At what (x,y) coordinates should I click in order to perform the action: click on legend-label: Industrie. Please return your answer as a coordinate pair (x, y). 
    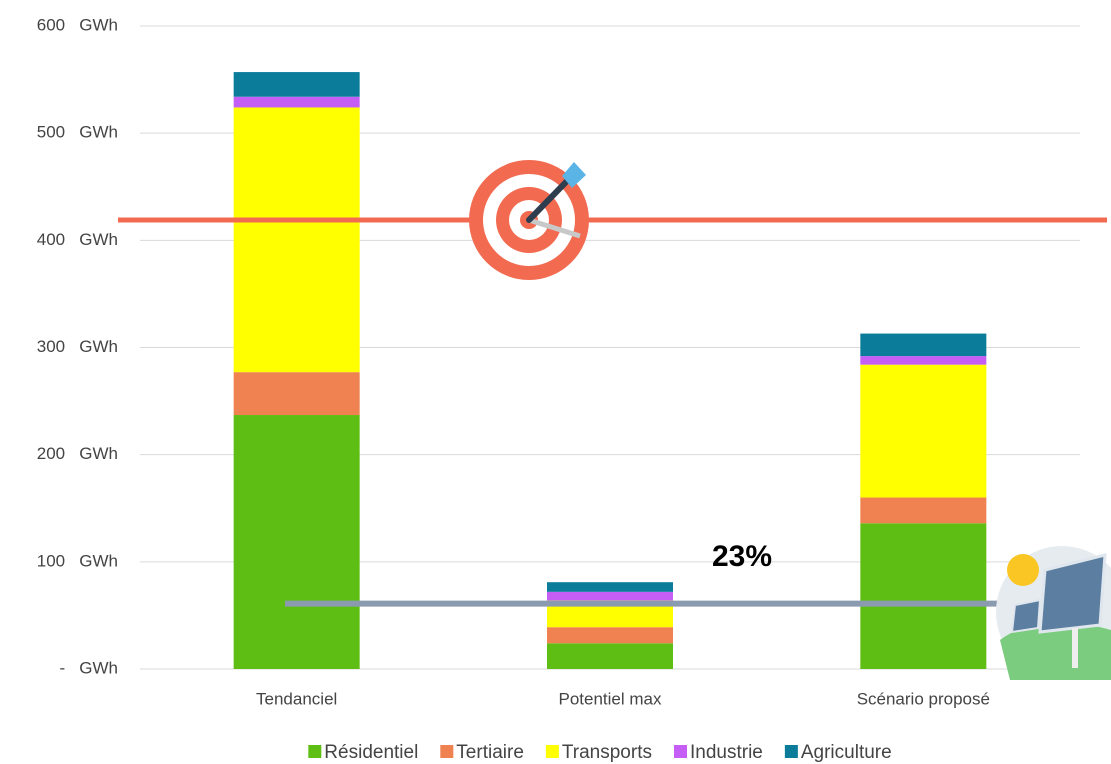
    Looking at the image, I should click on (726, 752).